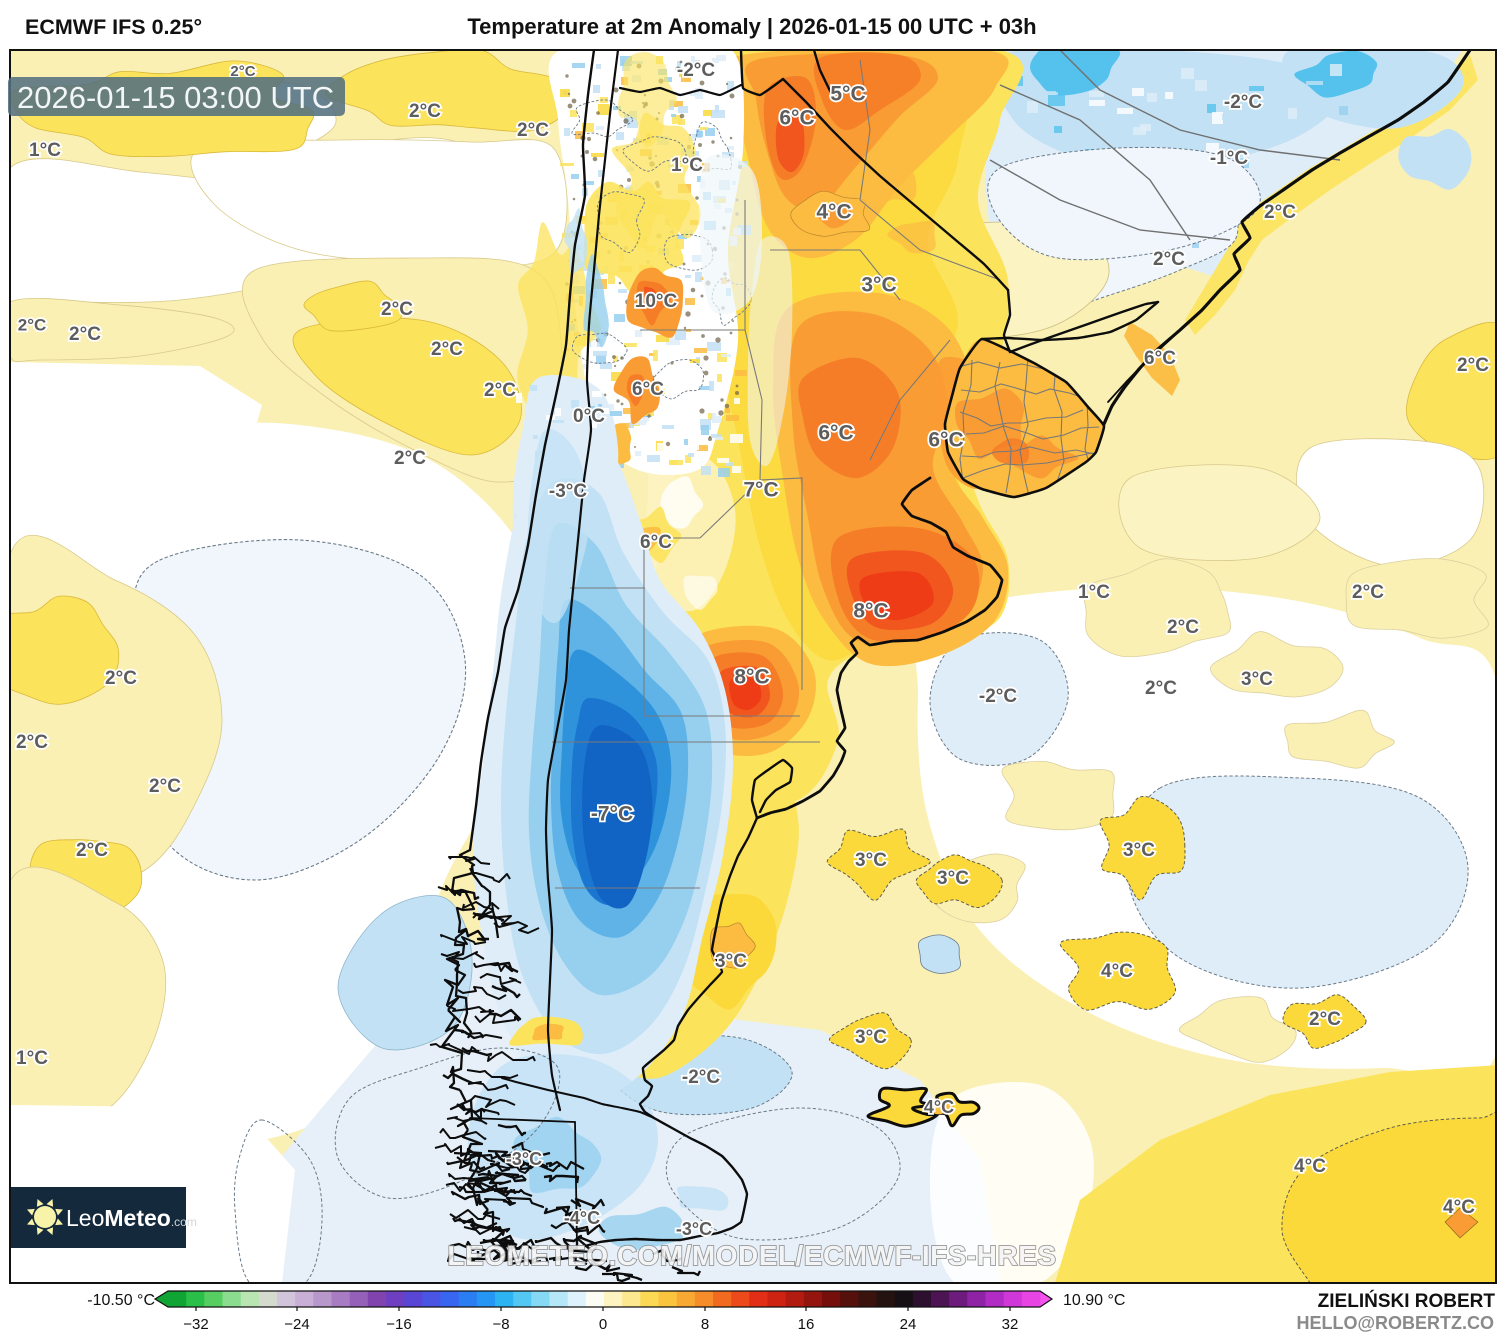 This screenshot has height=1338, width=1505. What do you see at coordinates (582, 1218) in the screenshot?
I see `svg-text: -4°C` at bounding box center [582, 1218].